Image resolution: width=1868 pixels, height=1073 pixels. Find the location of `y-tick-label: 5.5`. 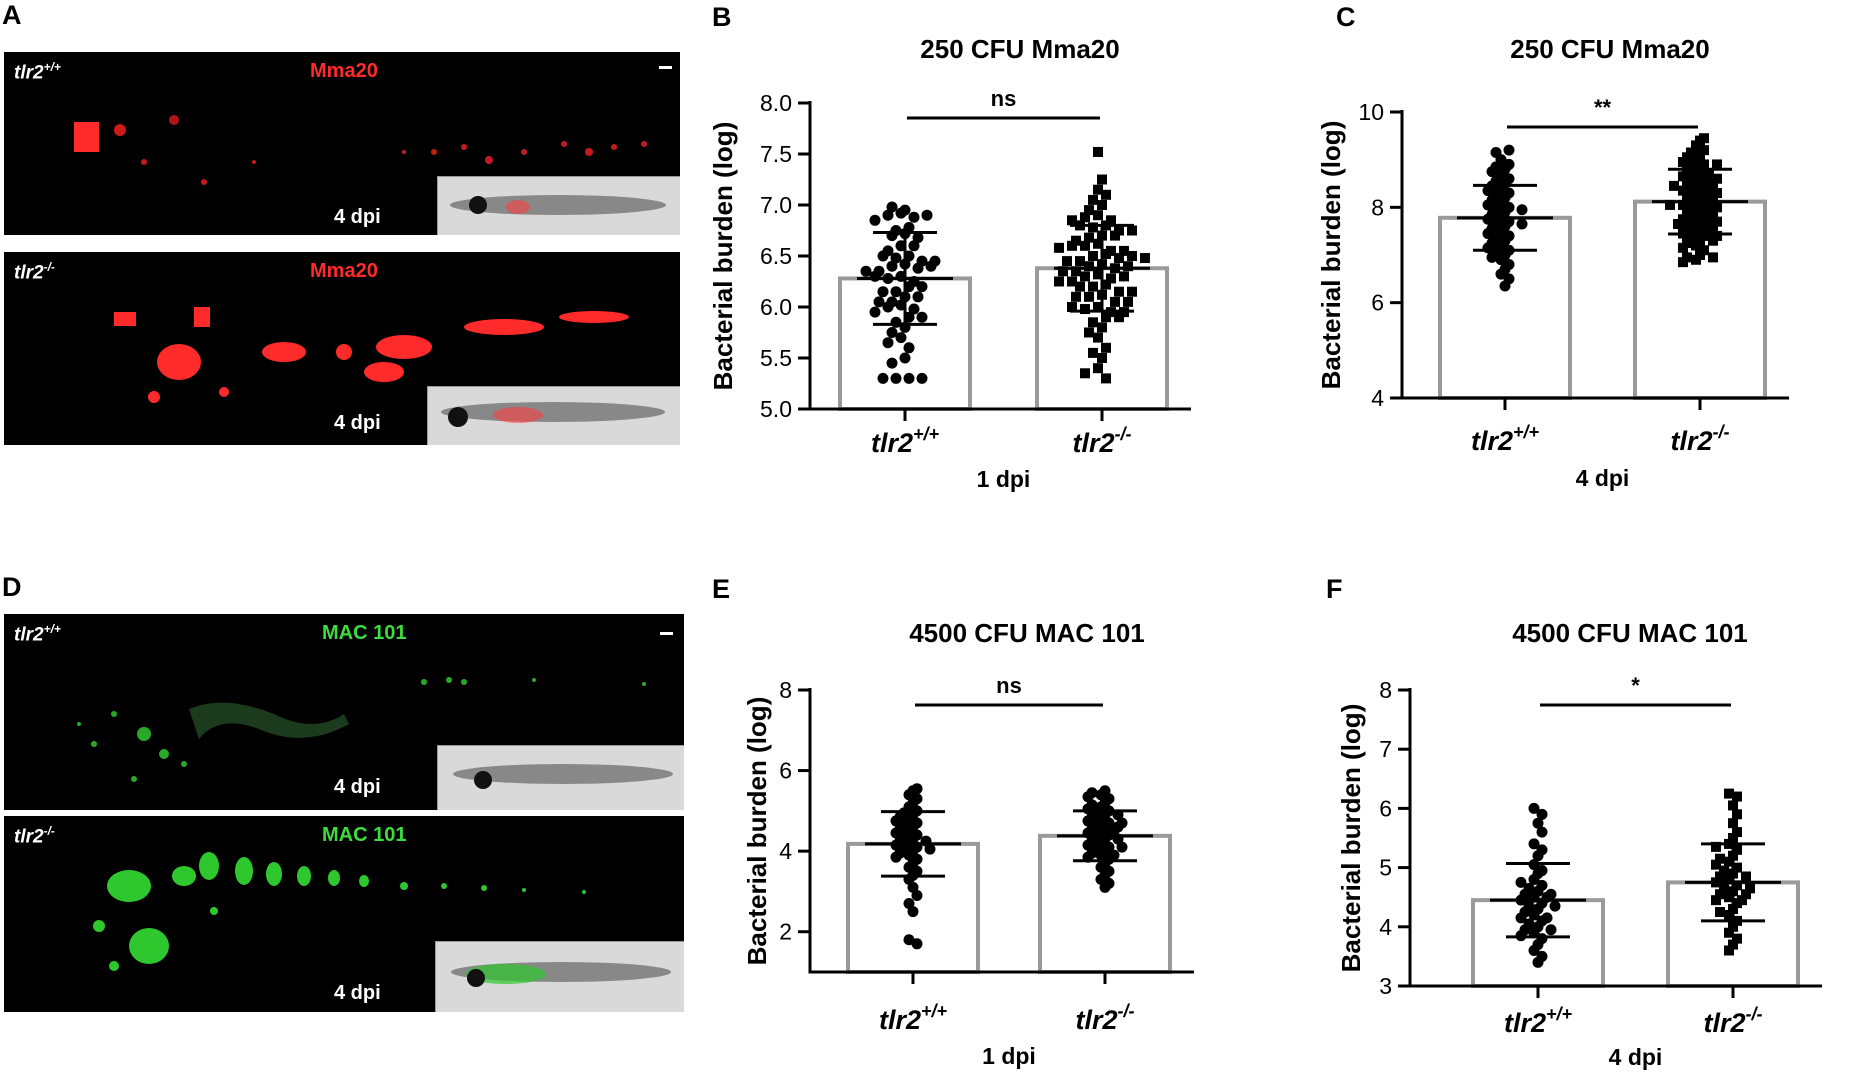

y-tick-label: 5.5 is located at coordinates (776, 358).